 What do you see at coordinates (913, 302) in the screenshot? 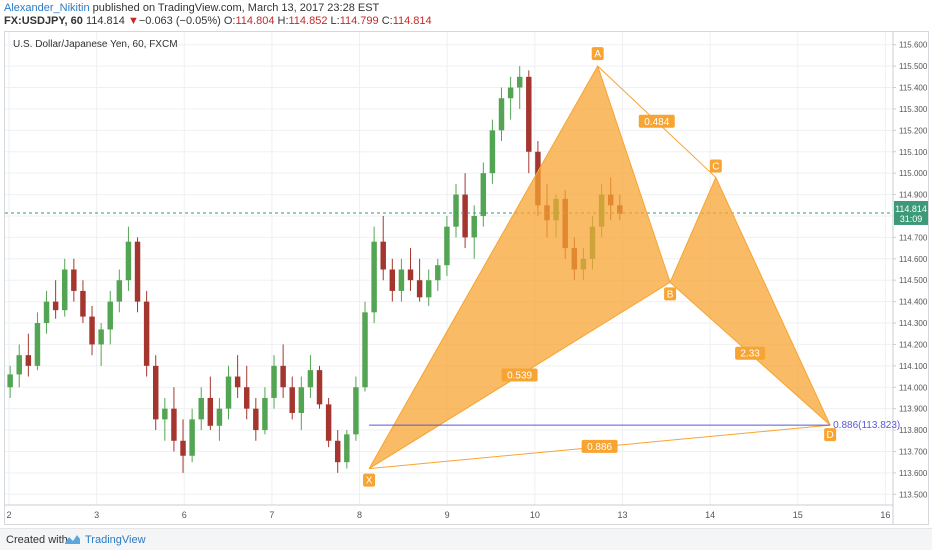
I see `price-tick-label: 114.400` at bounding box center [913, 302].